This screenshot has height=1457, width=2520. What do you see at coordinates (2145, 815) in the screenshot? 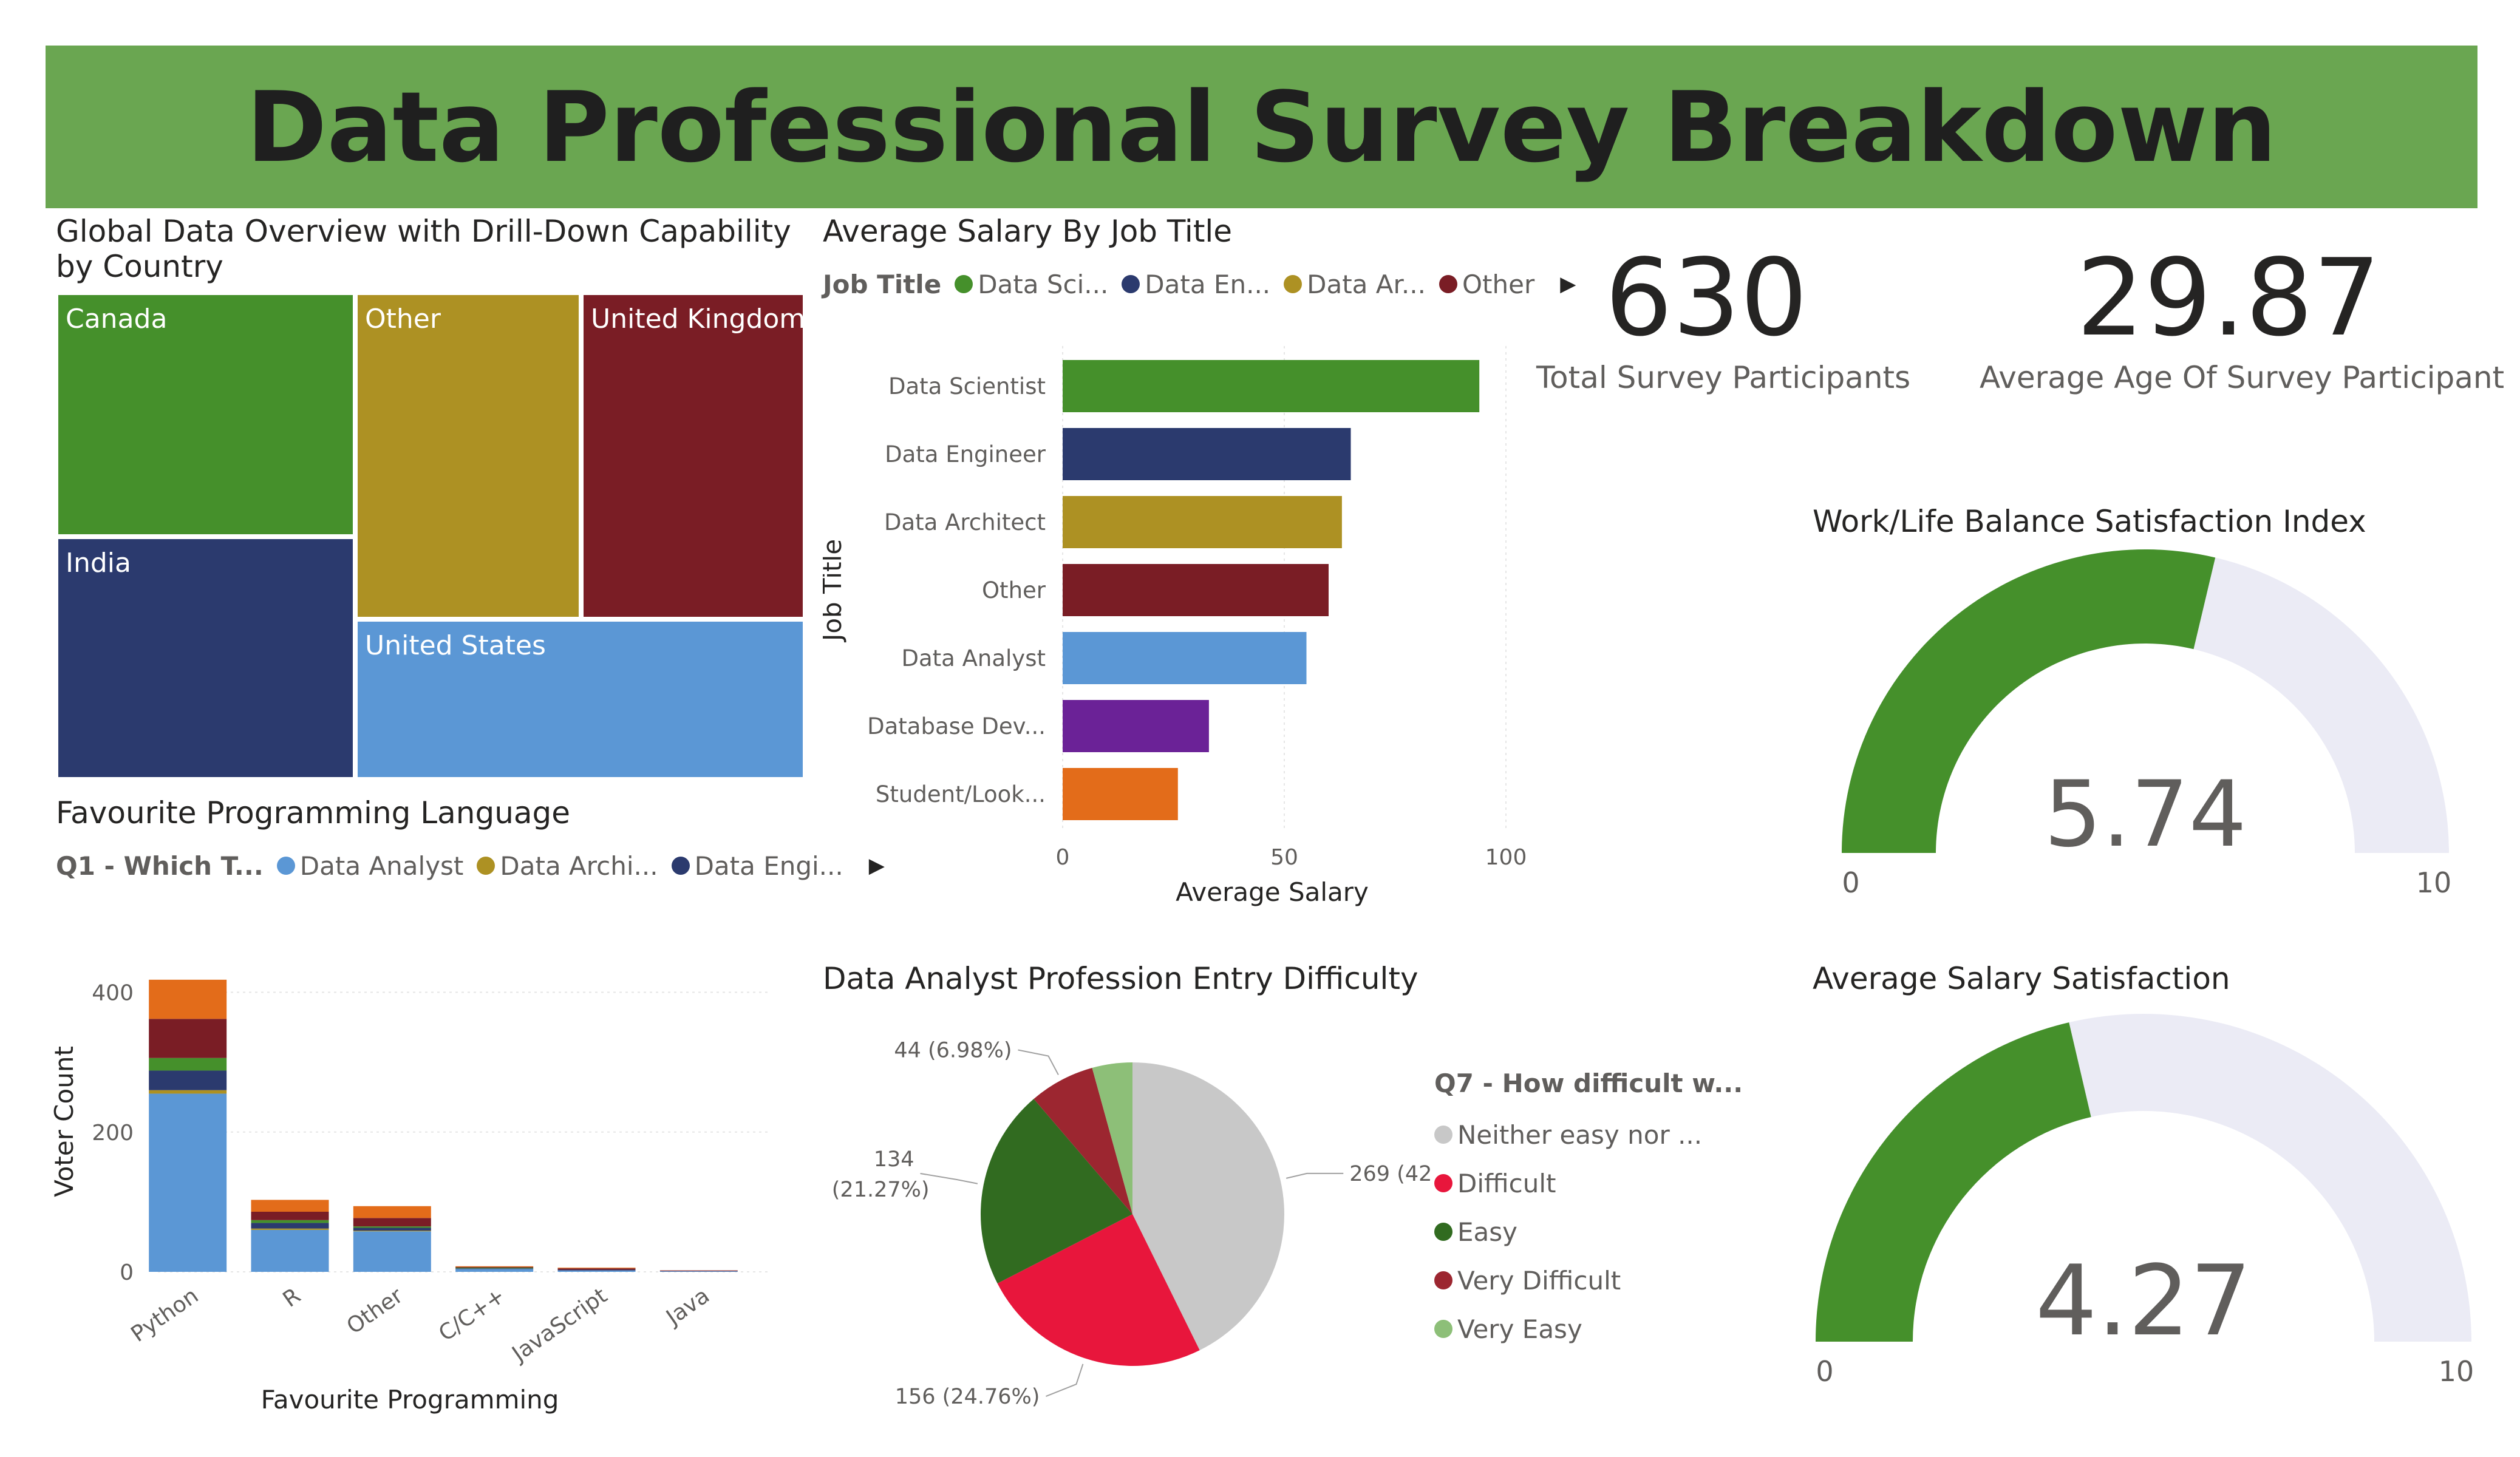
I see `gauge-value: 5.74` at bounding box center [2145, 815].